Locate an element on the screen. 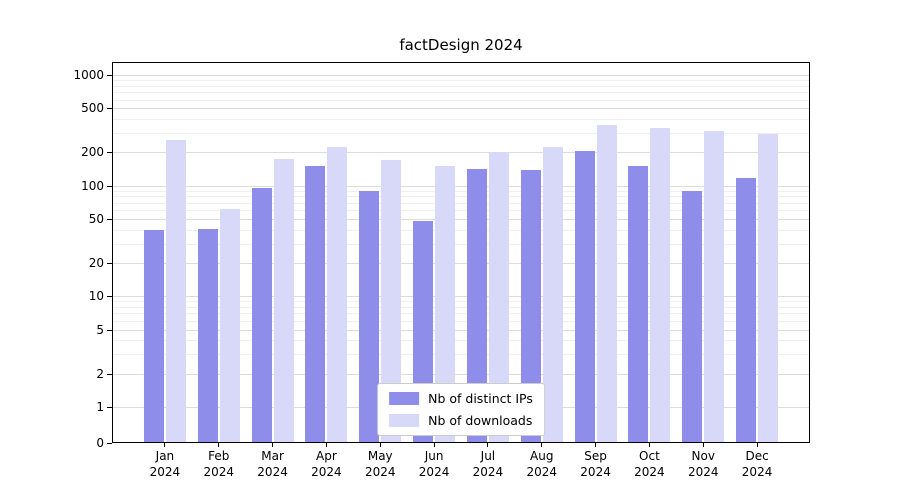 This screenshot has height=500, width=900. x-label-month: Jul is located at coordinates (488, 456).